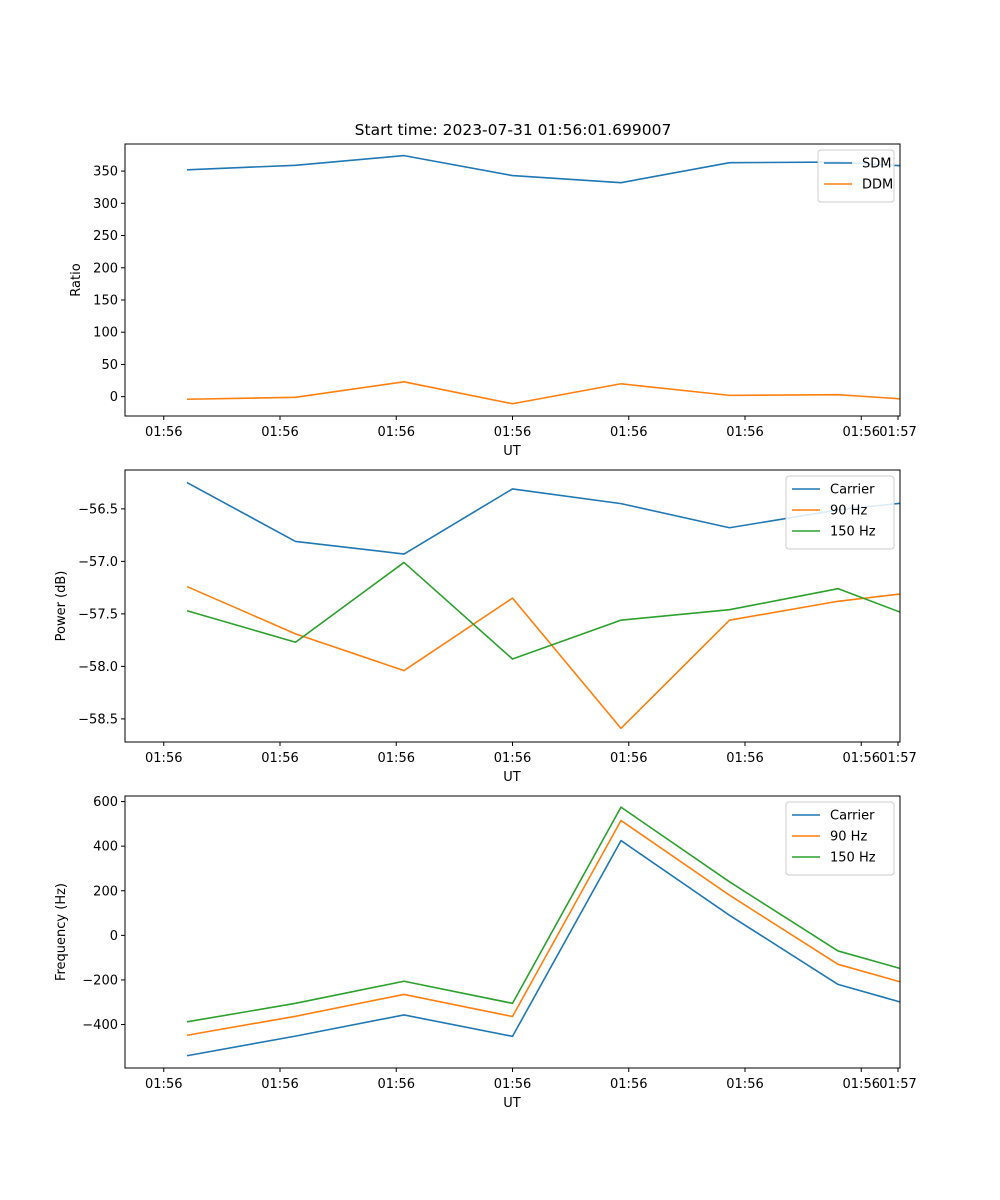 The image size is (1000, 1200). What do you see at coordinates (513, 130) in the screenshot?
I see `figure-title: Start time: 2023-07-31 01:56:01.699007` at bounding box center [513, 130].